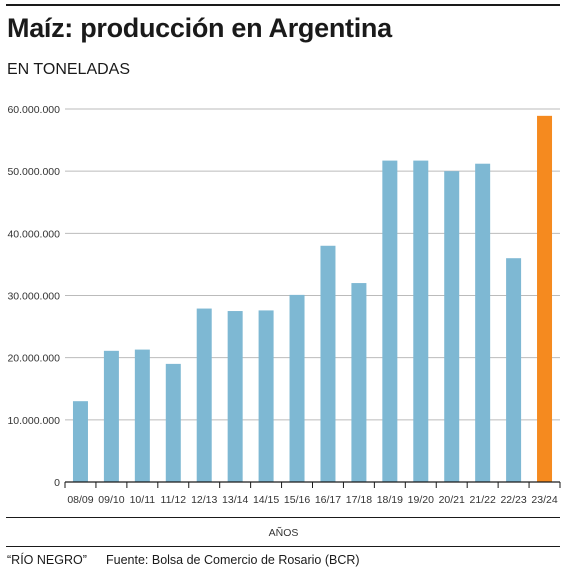 This screenshot has width=567, height=571. What do you see at coordinates (513, 500) in the screenshot?
I see `x-tick-label: 22/23` at bounding box center [513, 500].